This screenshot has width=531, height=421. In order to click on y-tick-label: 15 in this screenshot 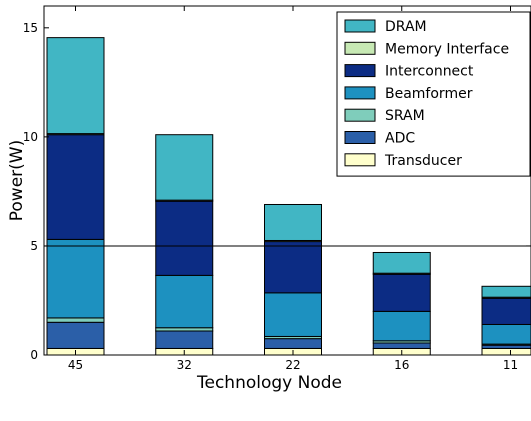, I will do `click(30, 28)`.